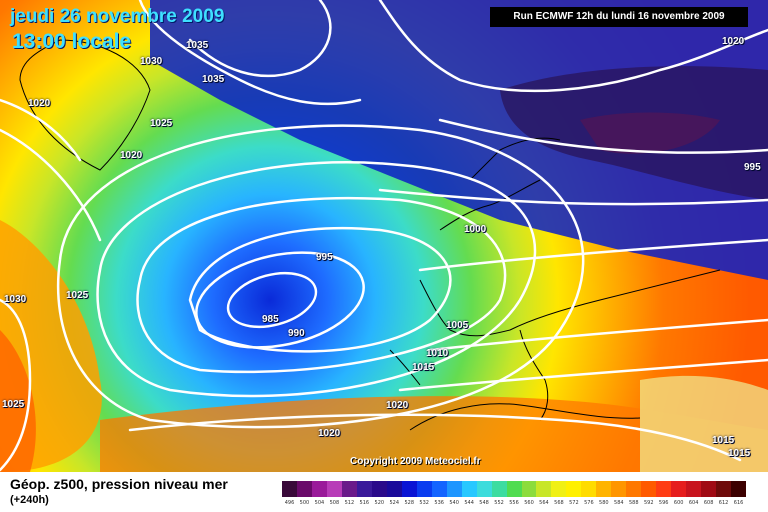 The image size is (768, 512). I want to click on scale-label: 548, so click(484, 503).